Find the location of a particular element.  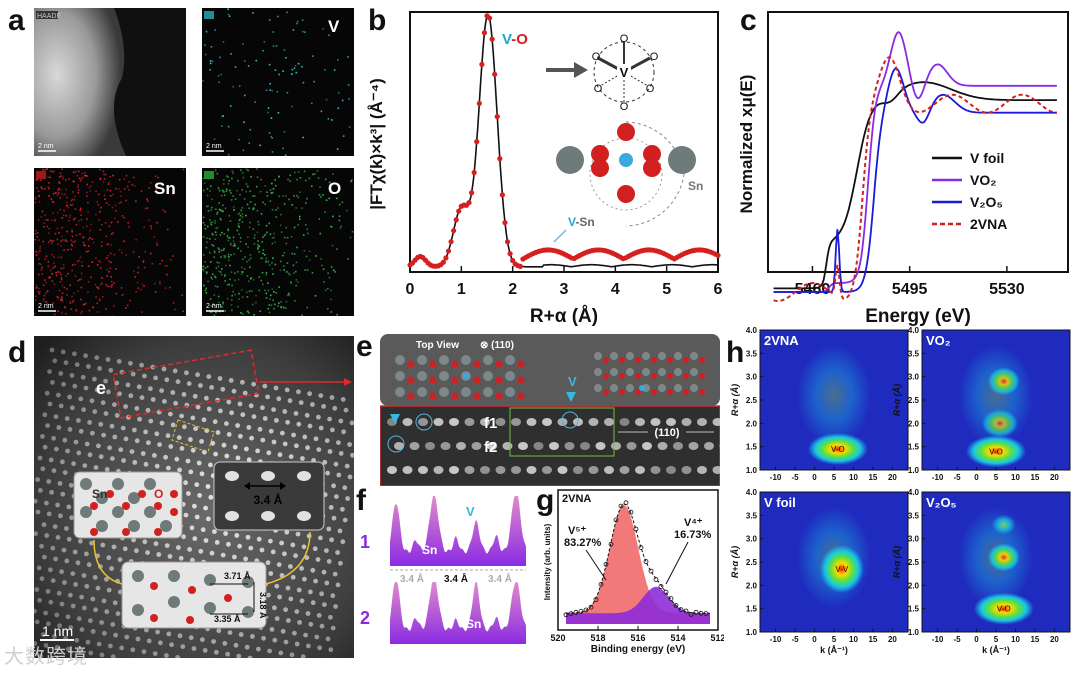

sn-label: Sn is located at coordinates (695, 186).